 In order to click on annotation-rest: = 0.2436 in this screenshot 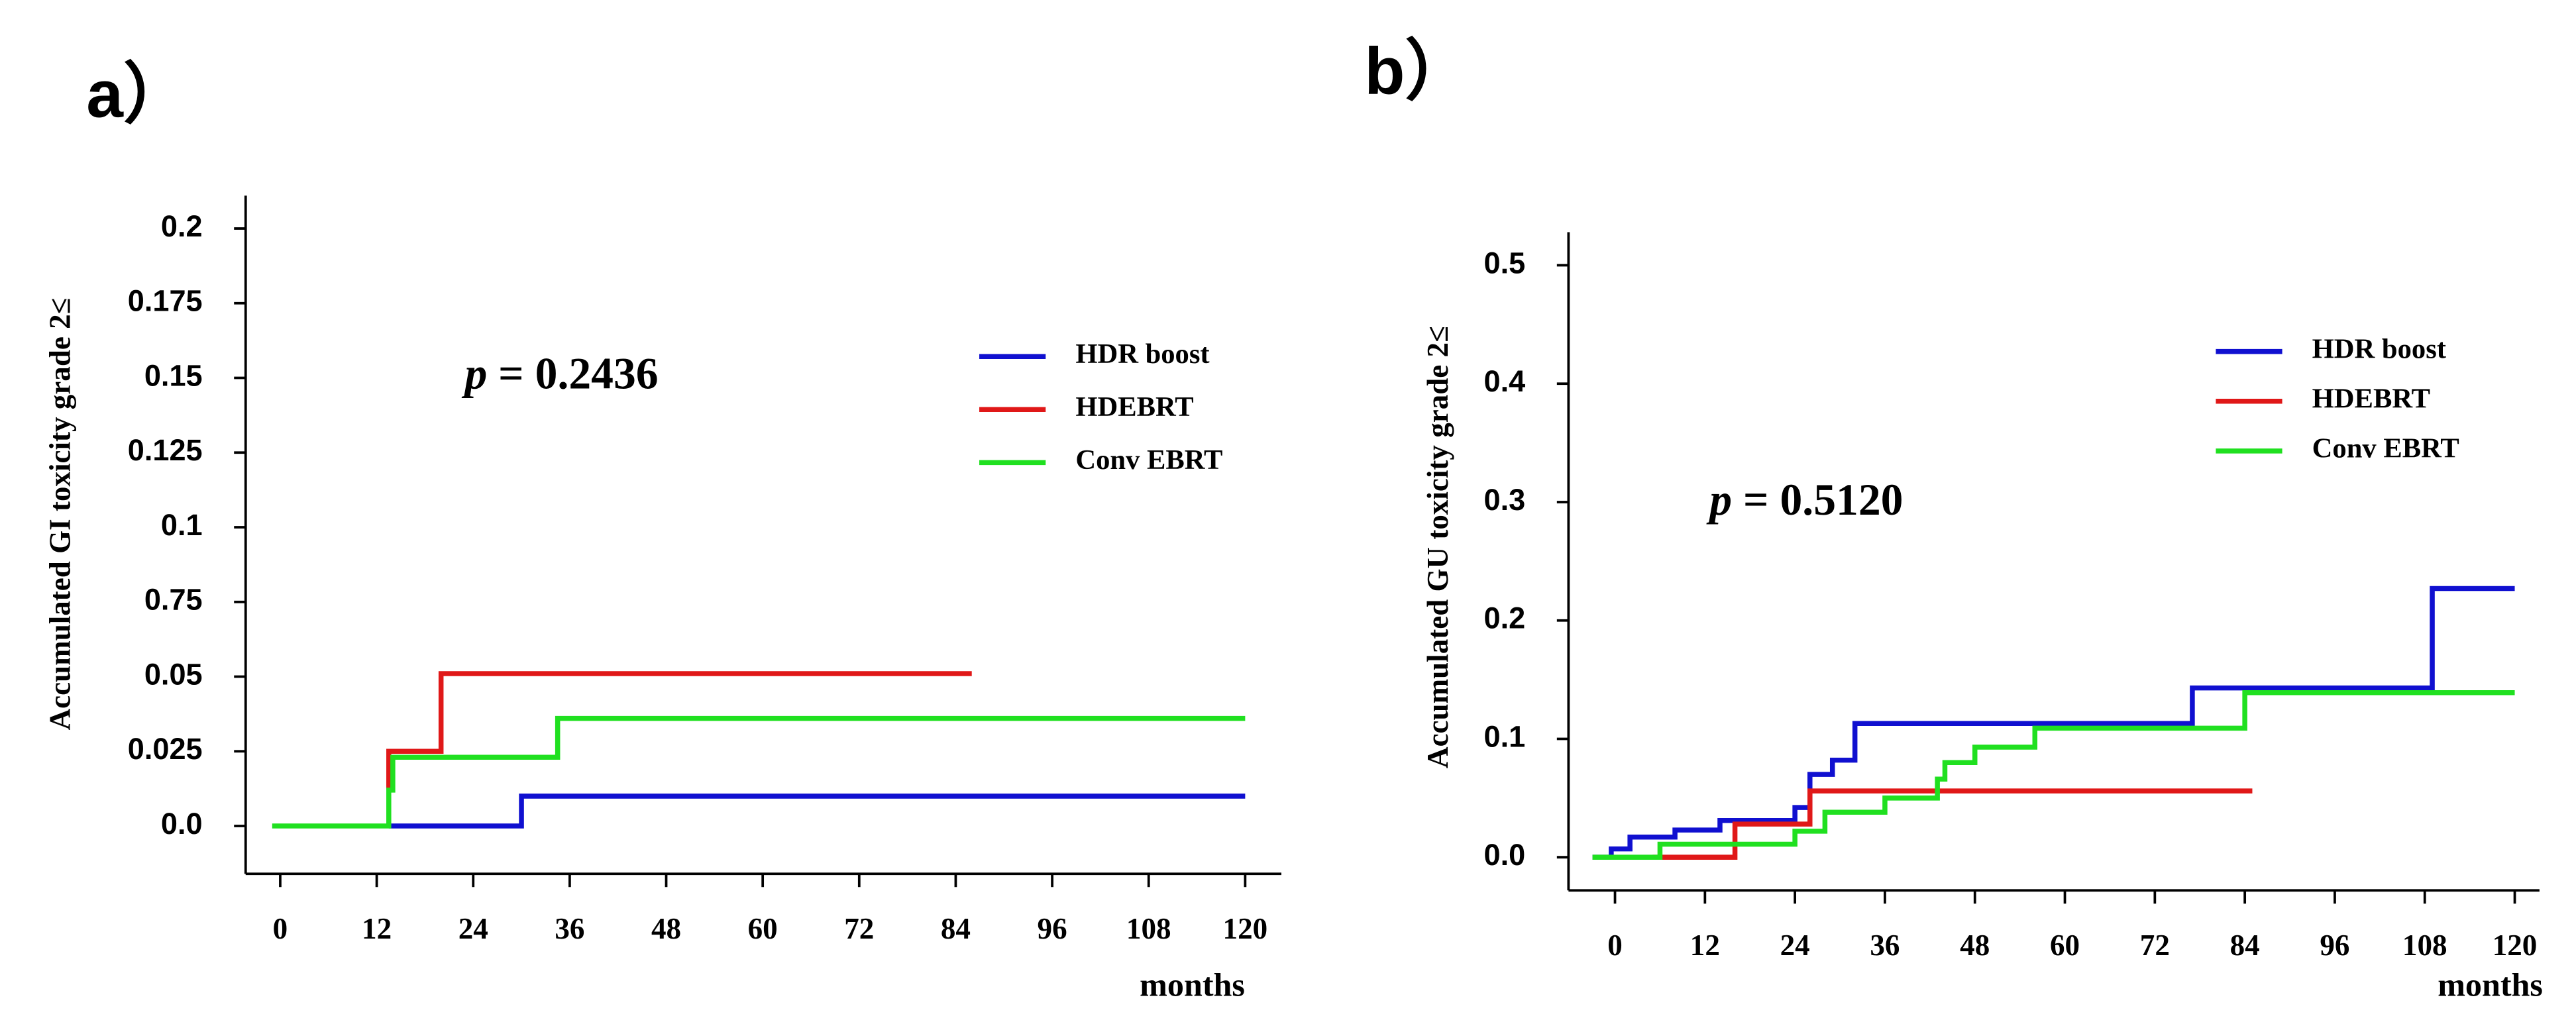, I will do `click(572, 373)`.